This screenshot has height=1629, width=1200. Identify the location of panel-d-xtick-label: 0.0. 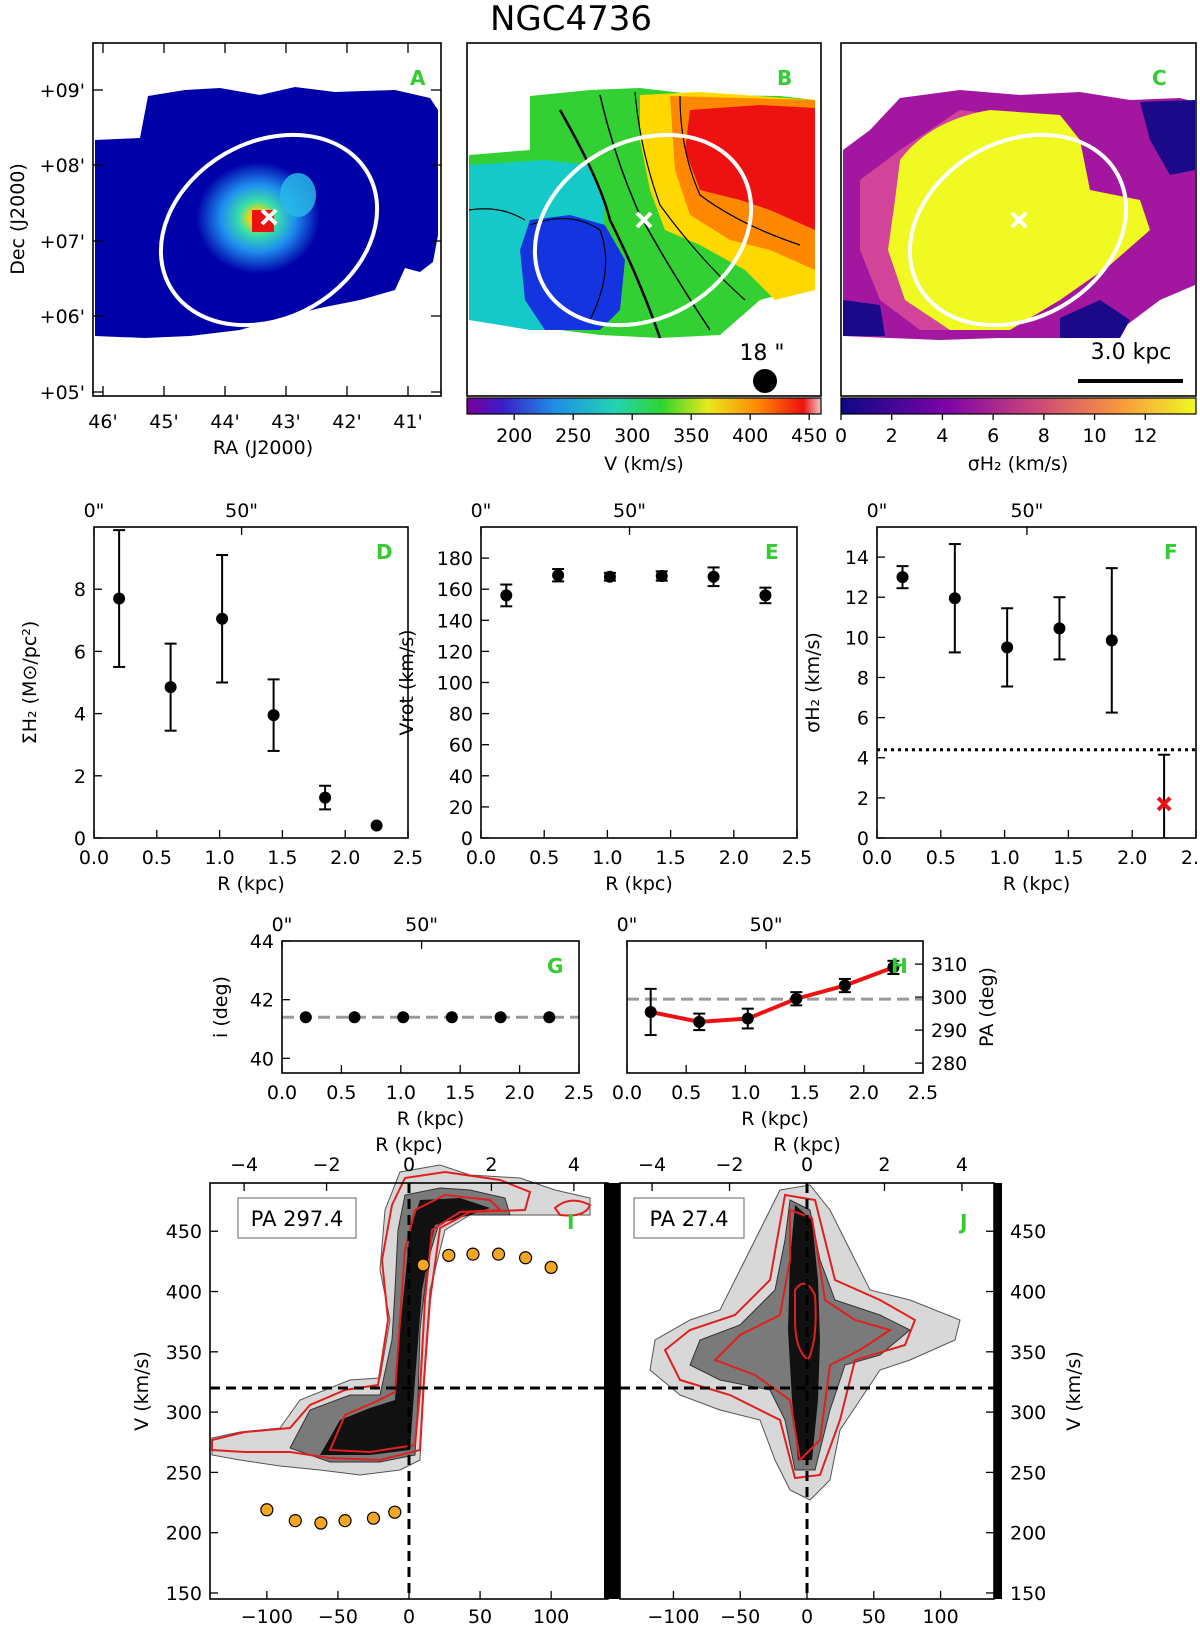
(94, 858).